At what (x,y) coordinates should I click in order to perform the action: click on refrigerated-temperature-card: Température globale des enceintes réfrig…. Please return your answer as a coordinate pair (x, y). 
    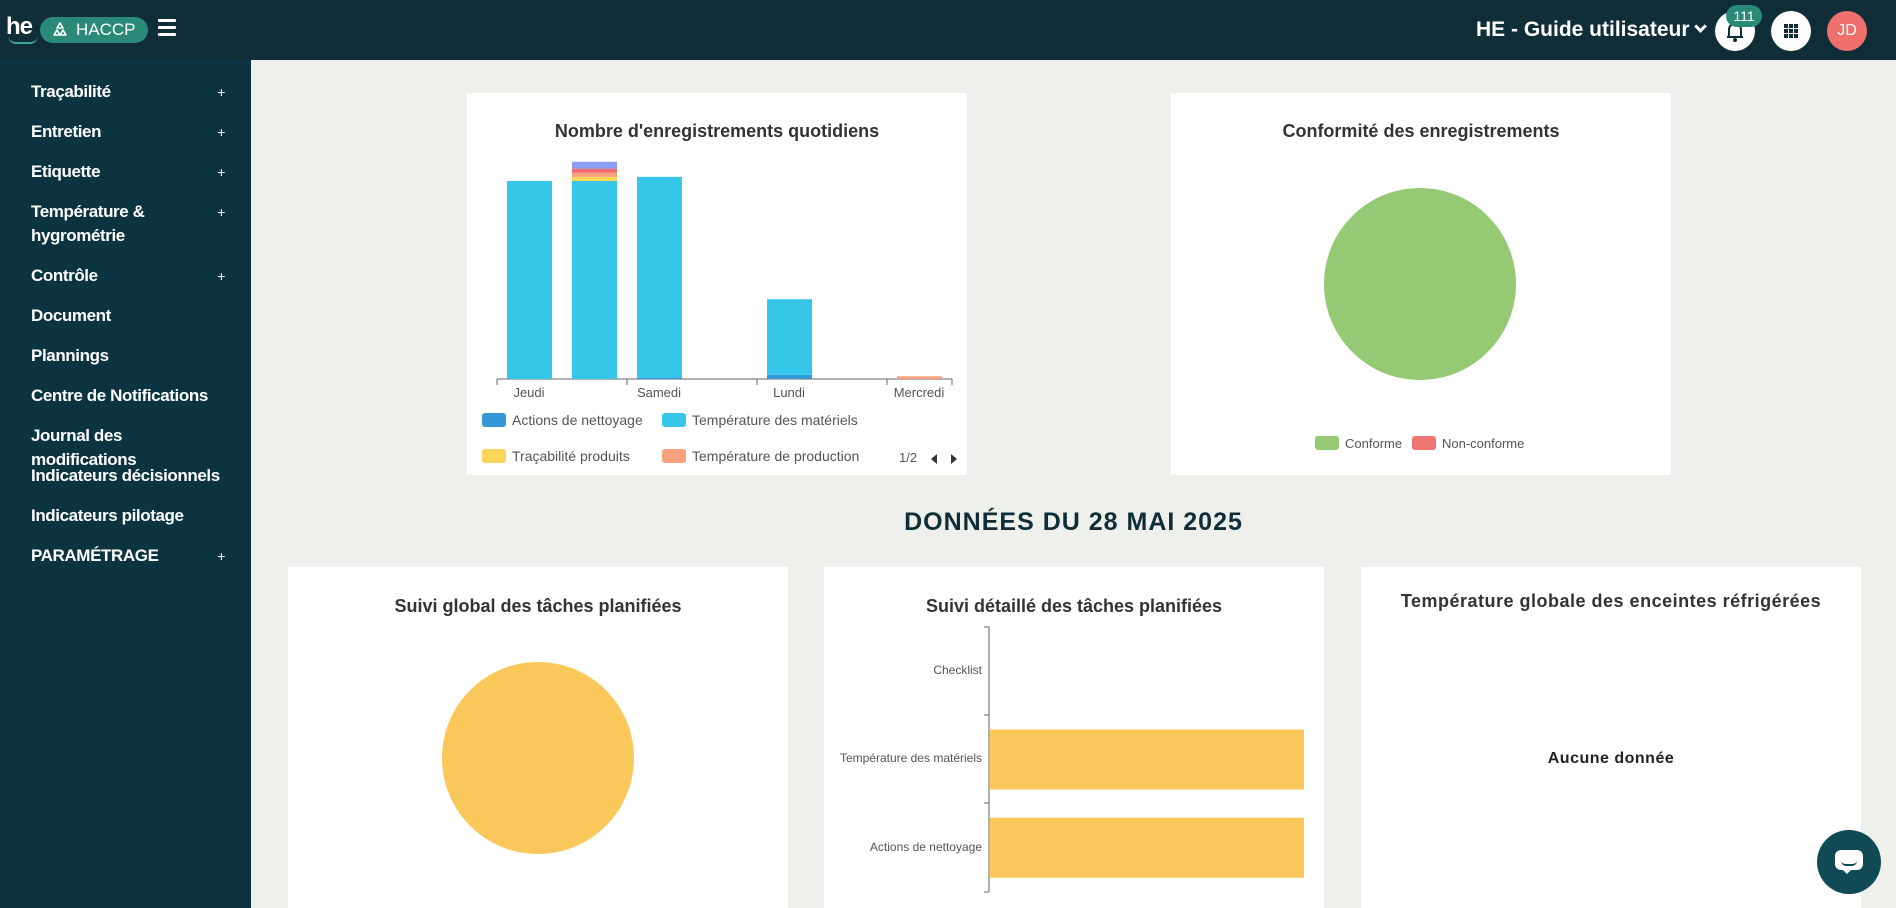
    Looking at the image, I should click on (1611, 737).